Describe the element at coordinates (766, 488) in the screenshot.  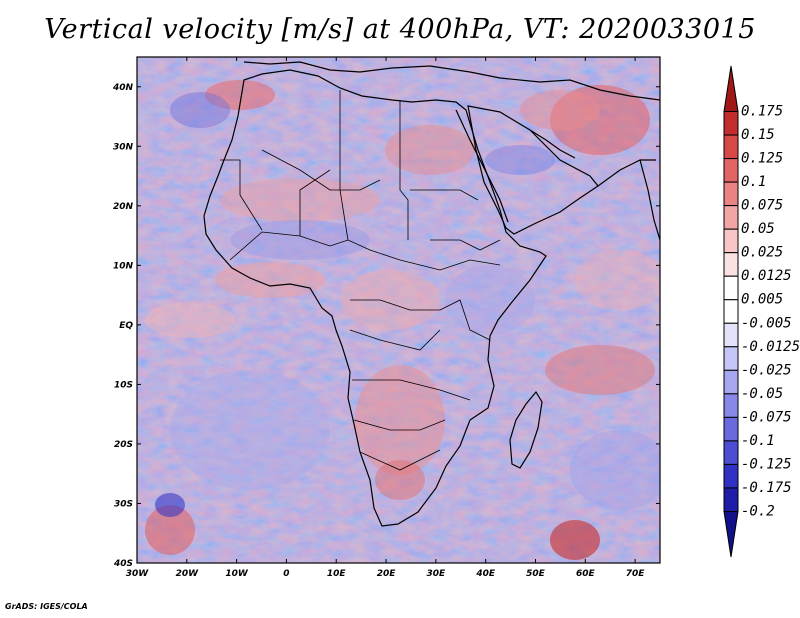
I see `colorbar-level-label: -0.175` at that location.